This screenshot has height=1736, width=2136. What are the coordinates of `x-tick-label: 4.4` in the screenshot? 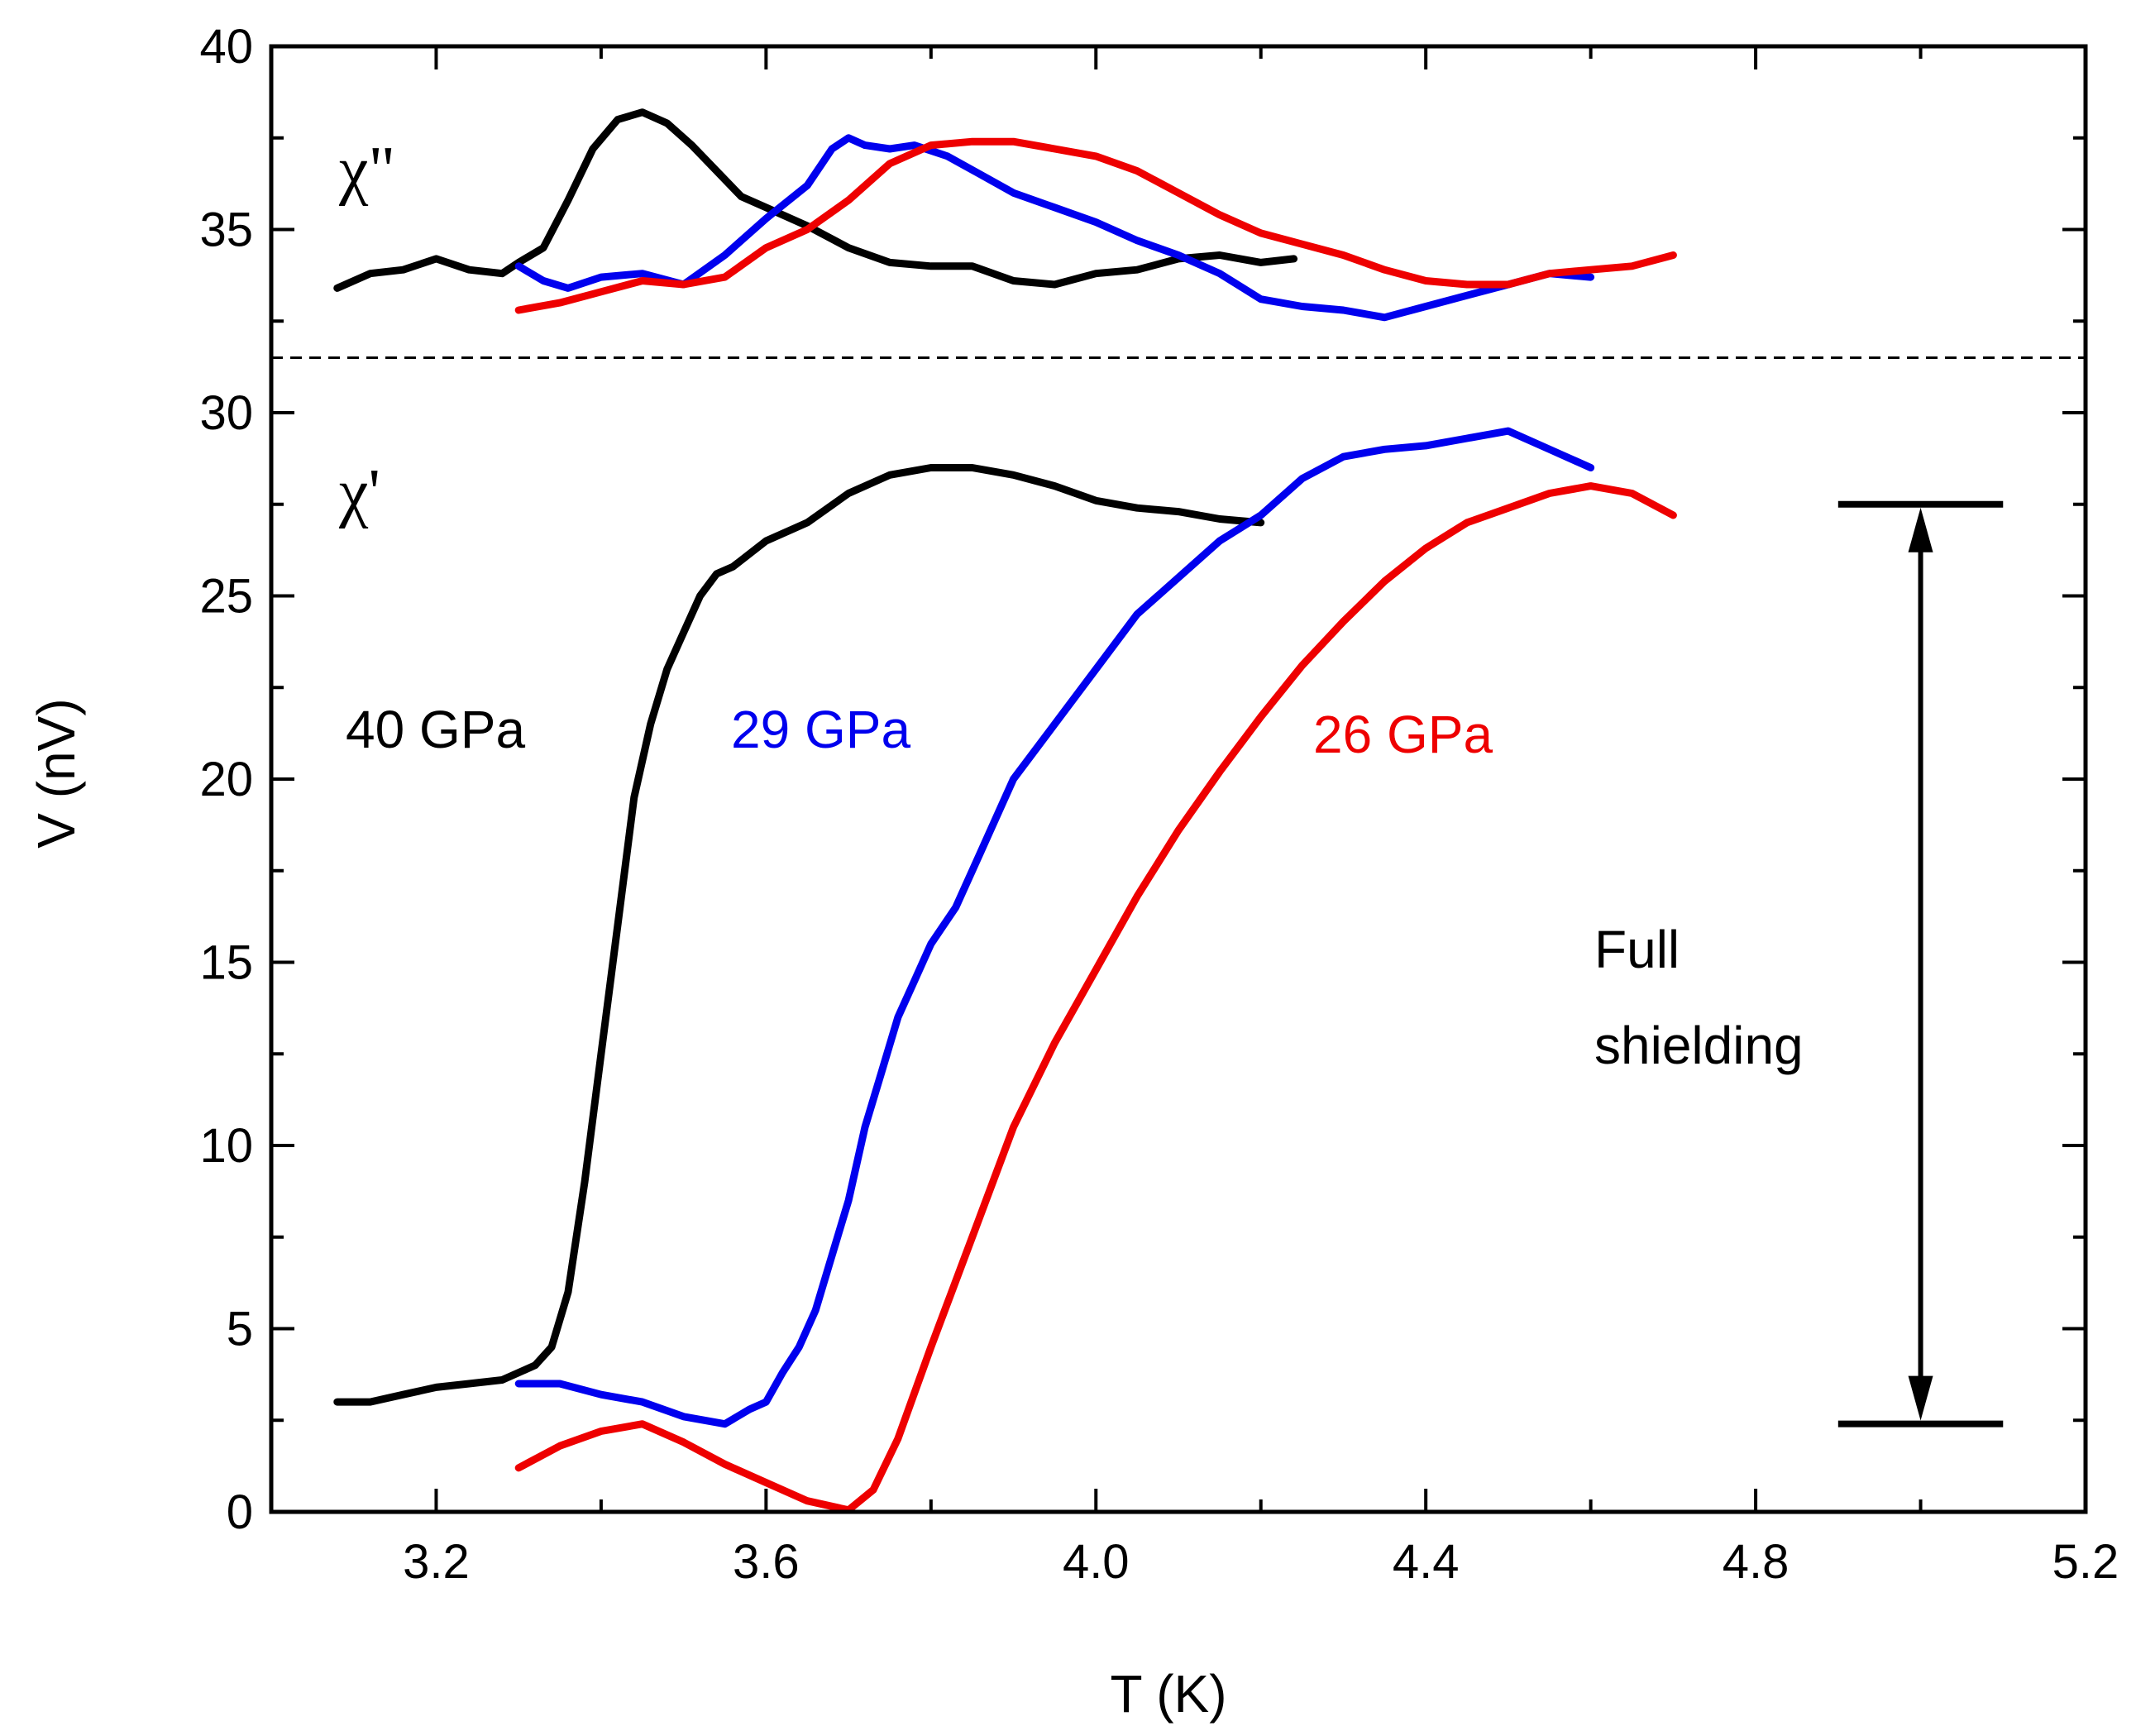 It's located at (1426, 1562).